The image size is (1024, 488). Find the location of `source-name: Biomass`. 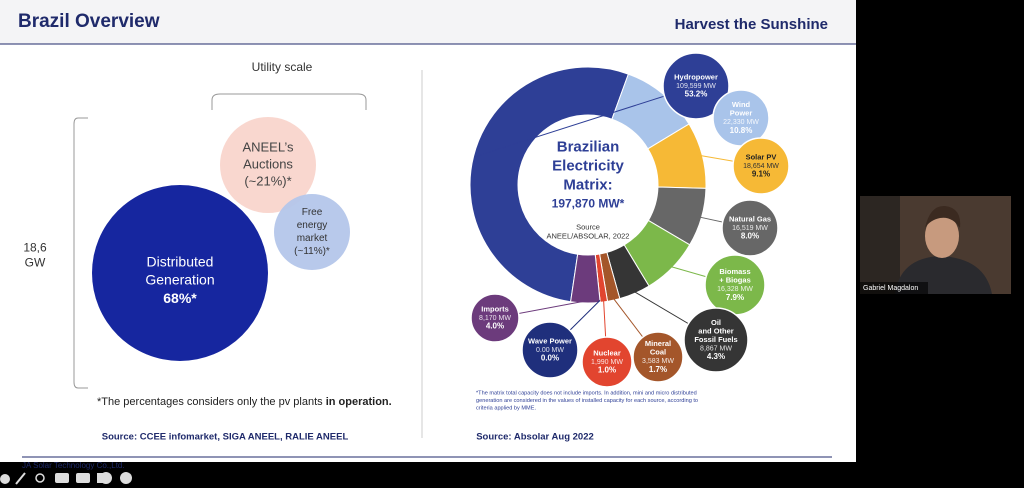

source-name: Biomass is located at coordinates (734, 271).